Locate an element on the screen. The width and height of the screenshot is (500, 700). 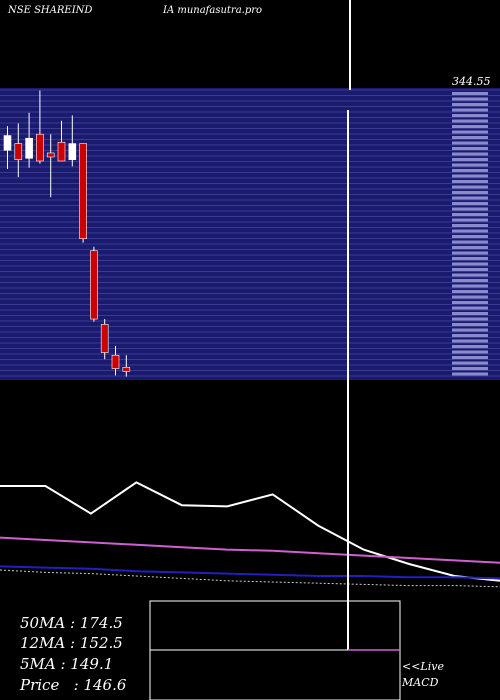
ma50-readout: 50MA : 174.5 is located at coordinates (71, 623).